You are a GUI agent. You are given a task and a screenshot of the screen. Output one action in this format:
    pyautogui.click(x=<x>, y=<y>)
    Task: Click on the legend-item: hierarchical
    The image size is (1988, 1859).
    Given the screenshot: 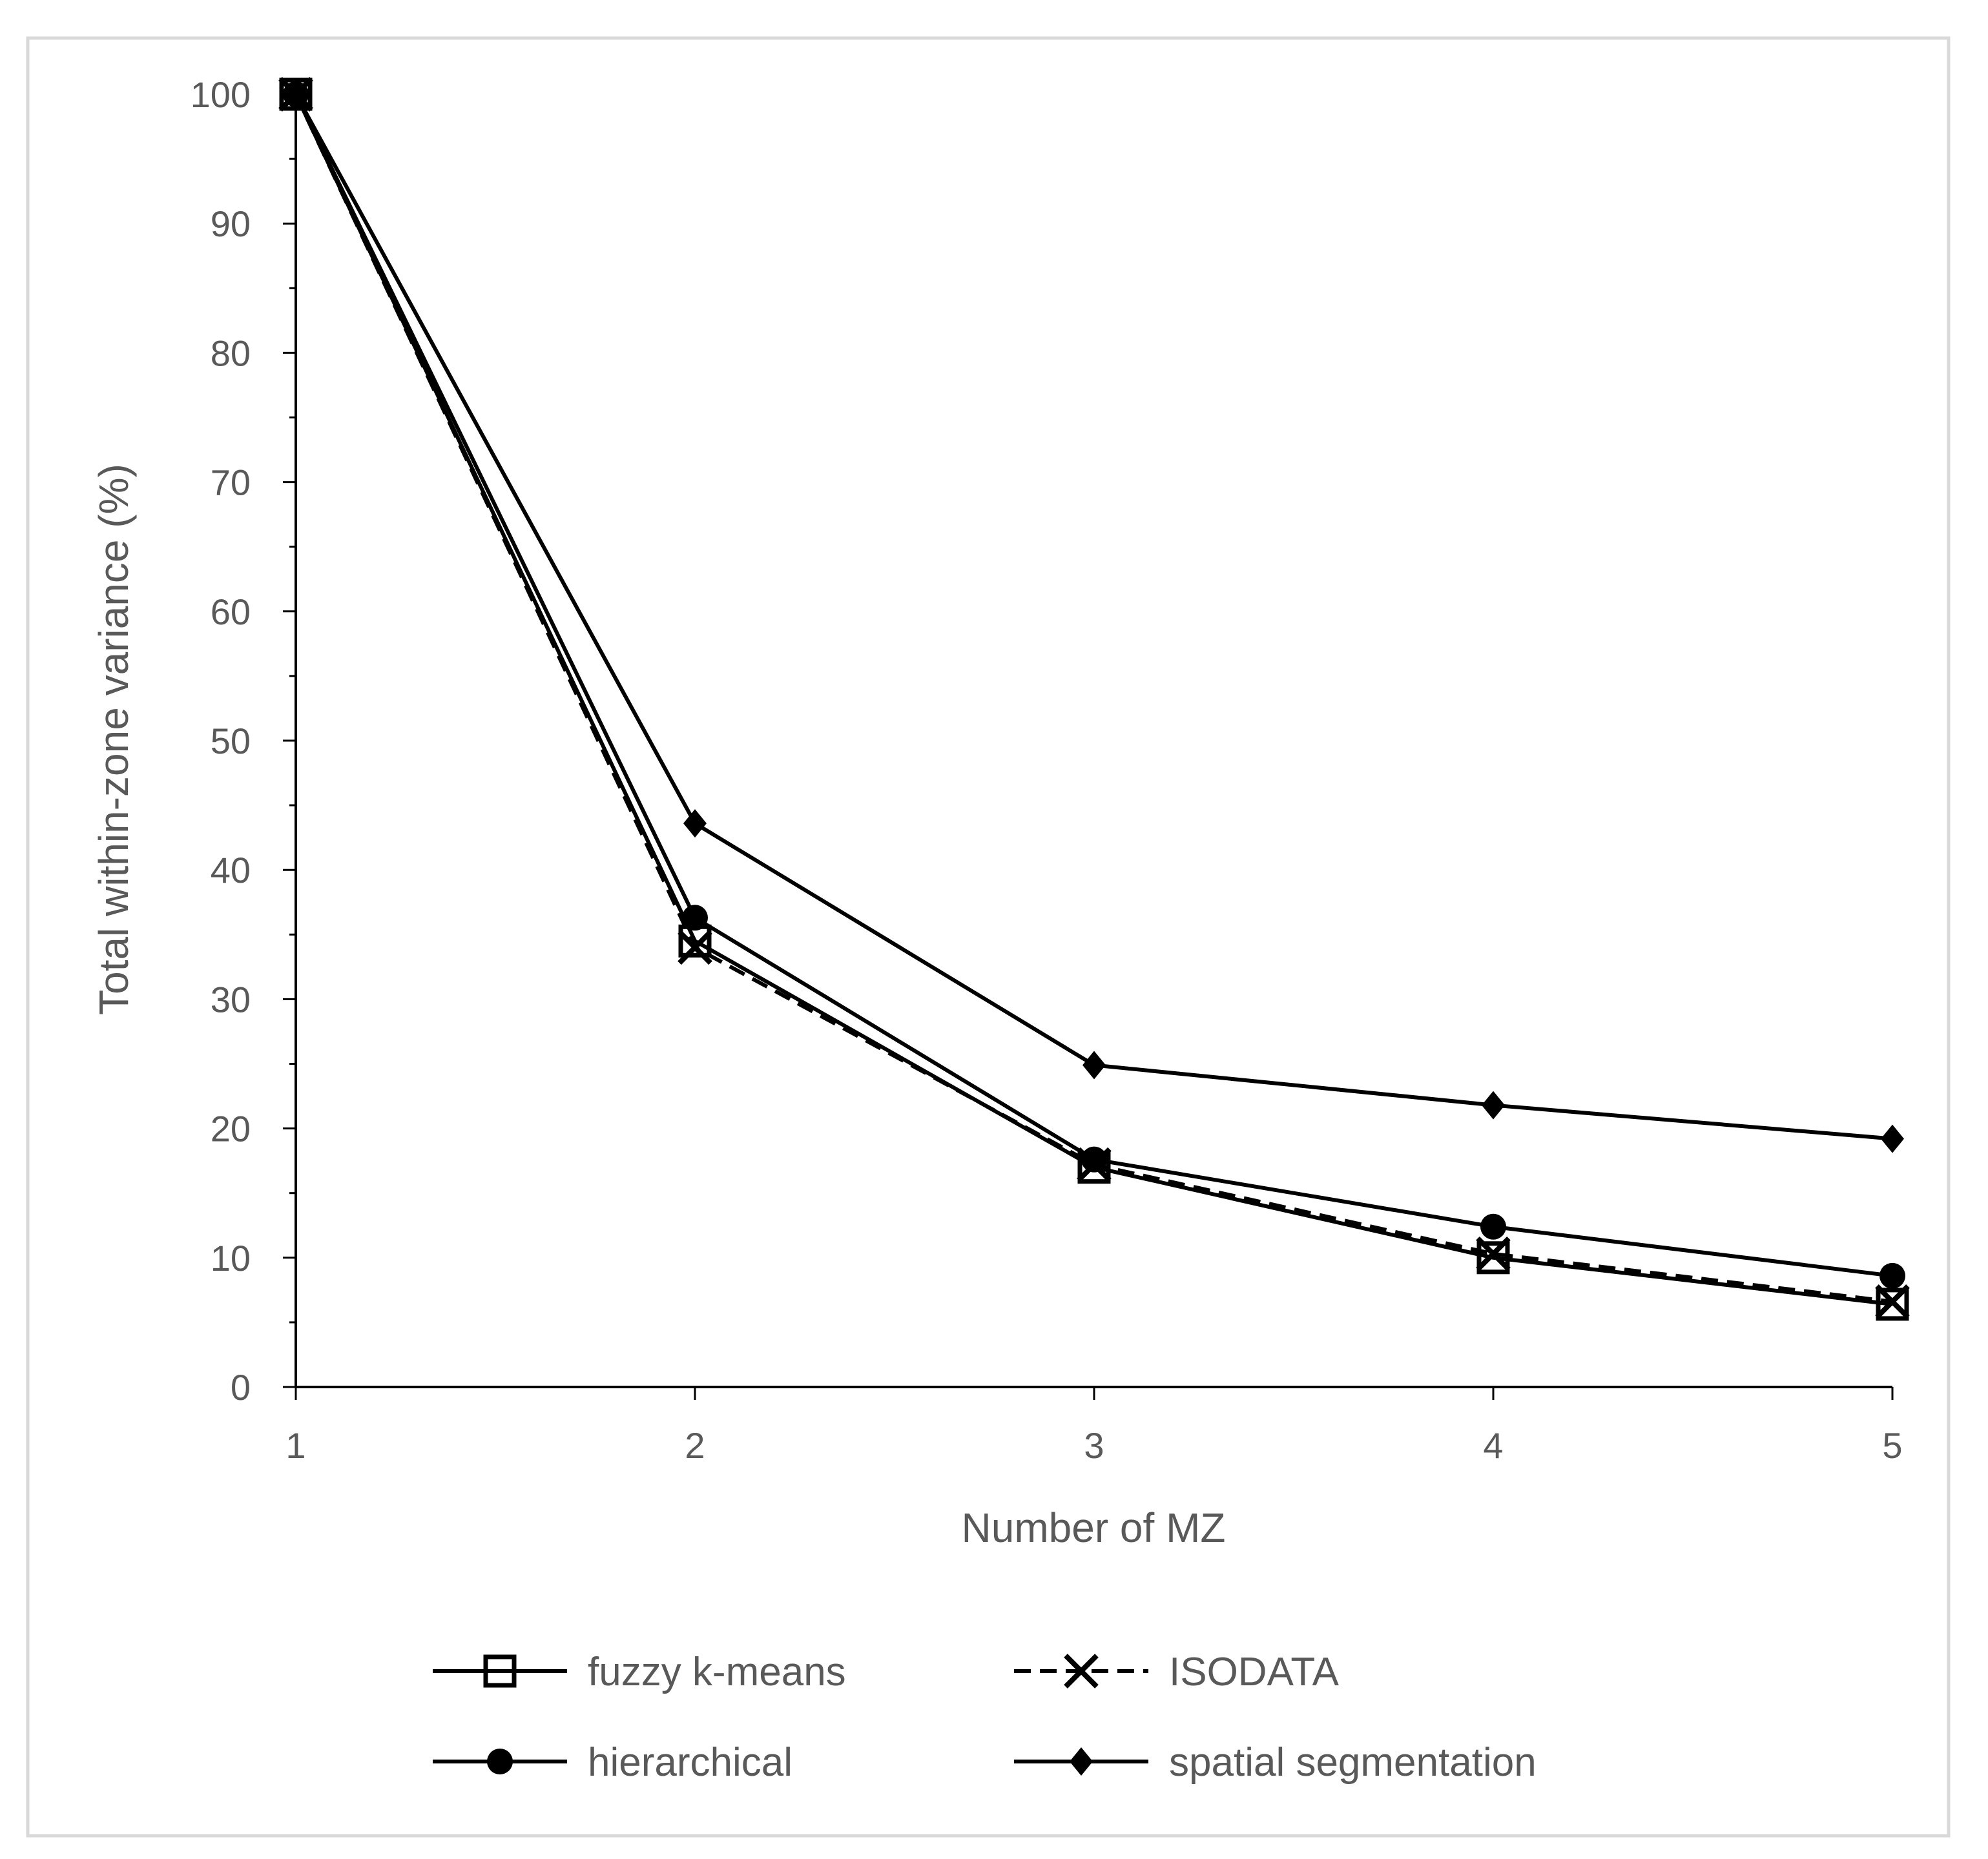 What is the action you would take?
    pyautogui.click(x=612, y=1762)
    